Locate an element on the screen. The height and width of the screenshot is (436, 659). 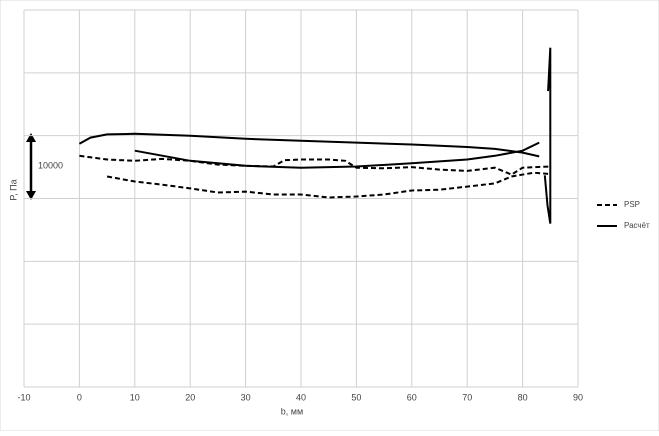
x-tick-label: 10 is located at coordinates (135, 397).